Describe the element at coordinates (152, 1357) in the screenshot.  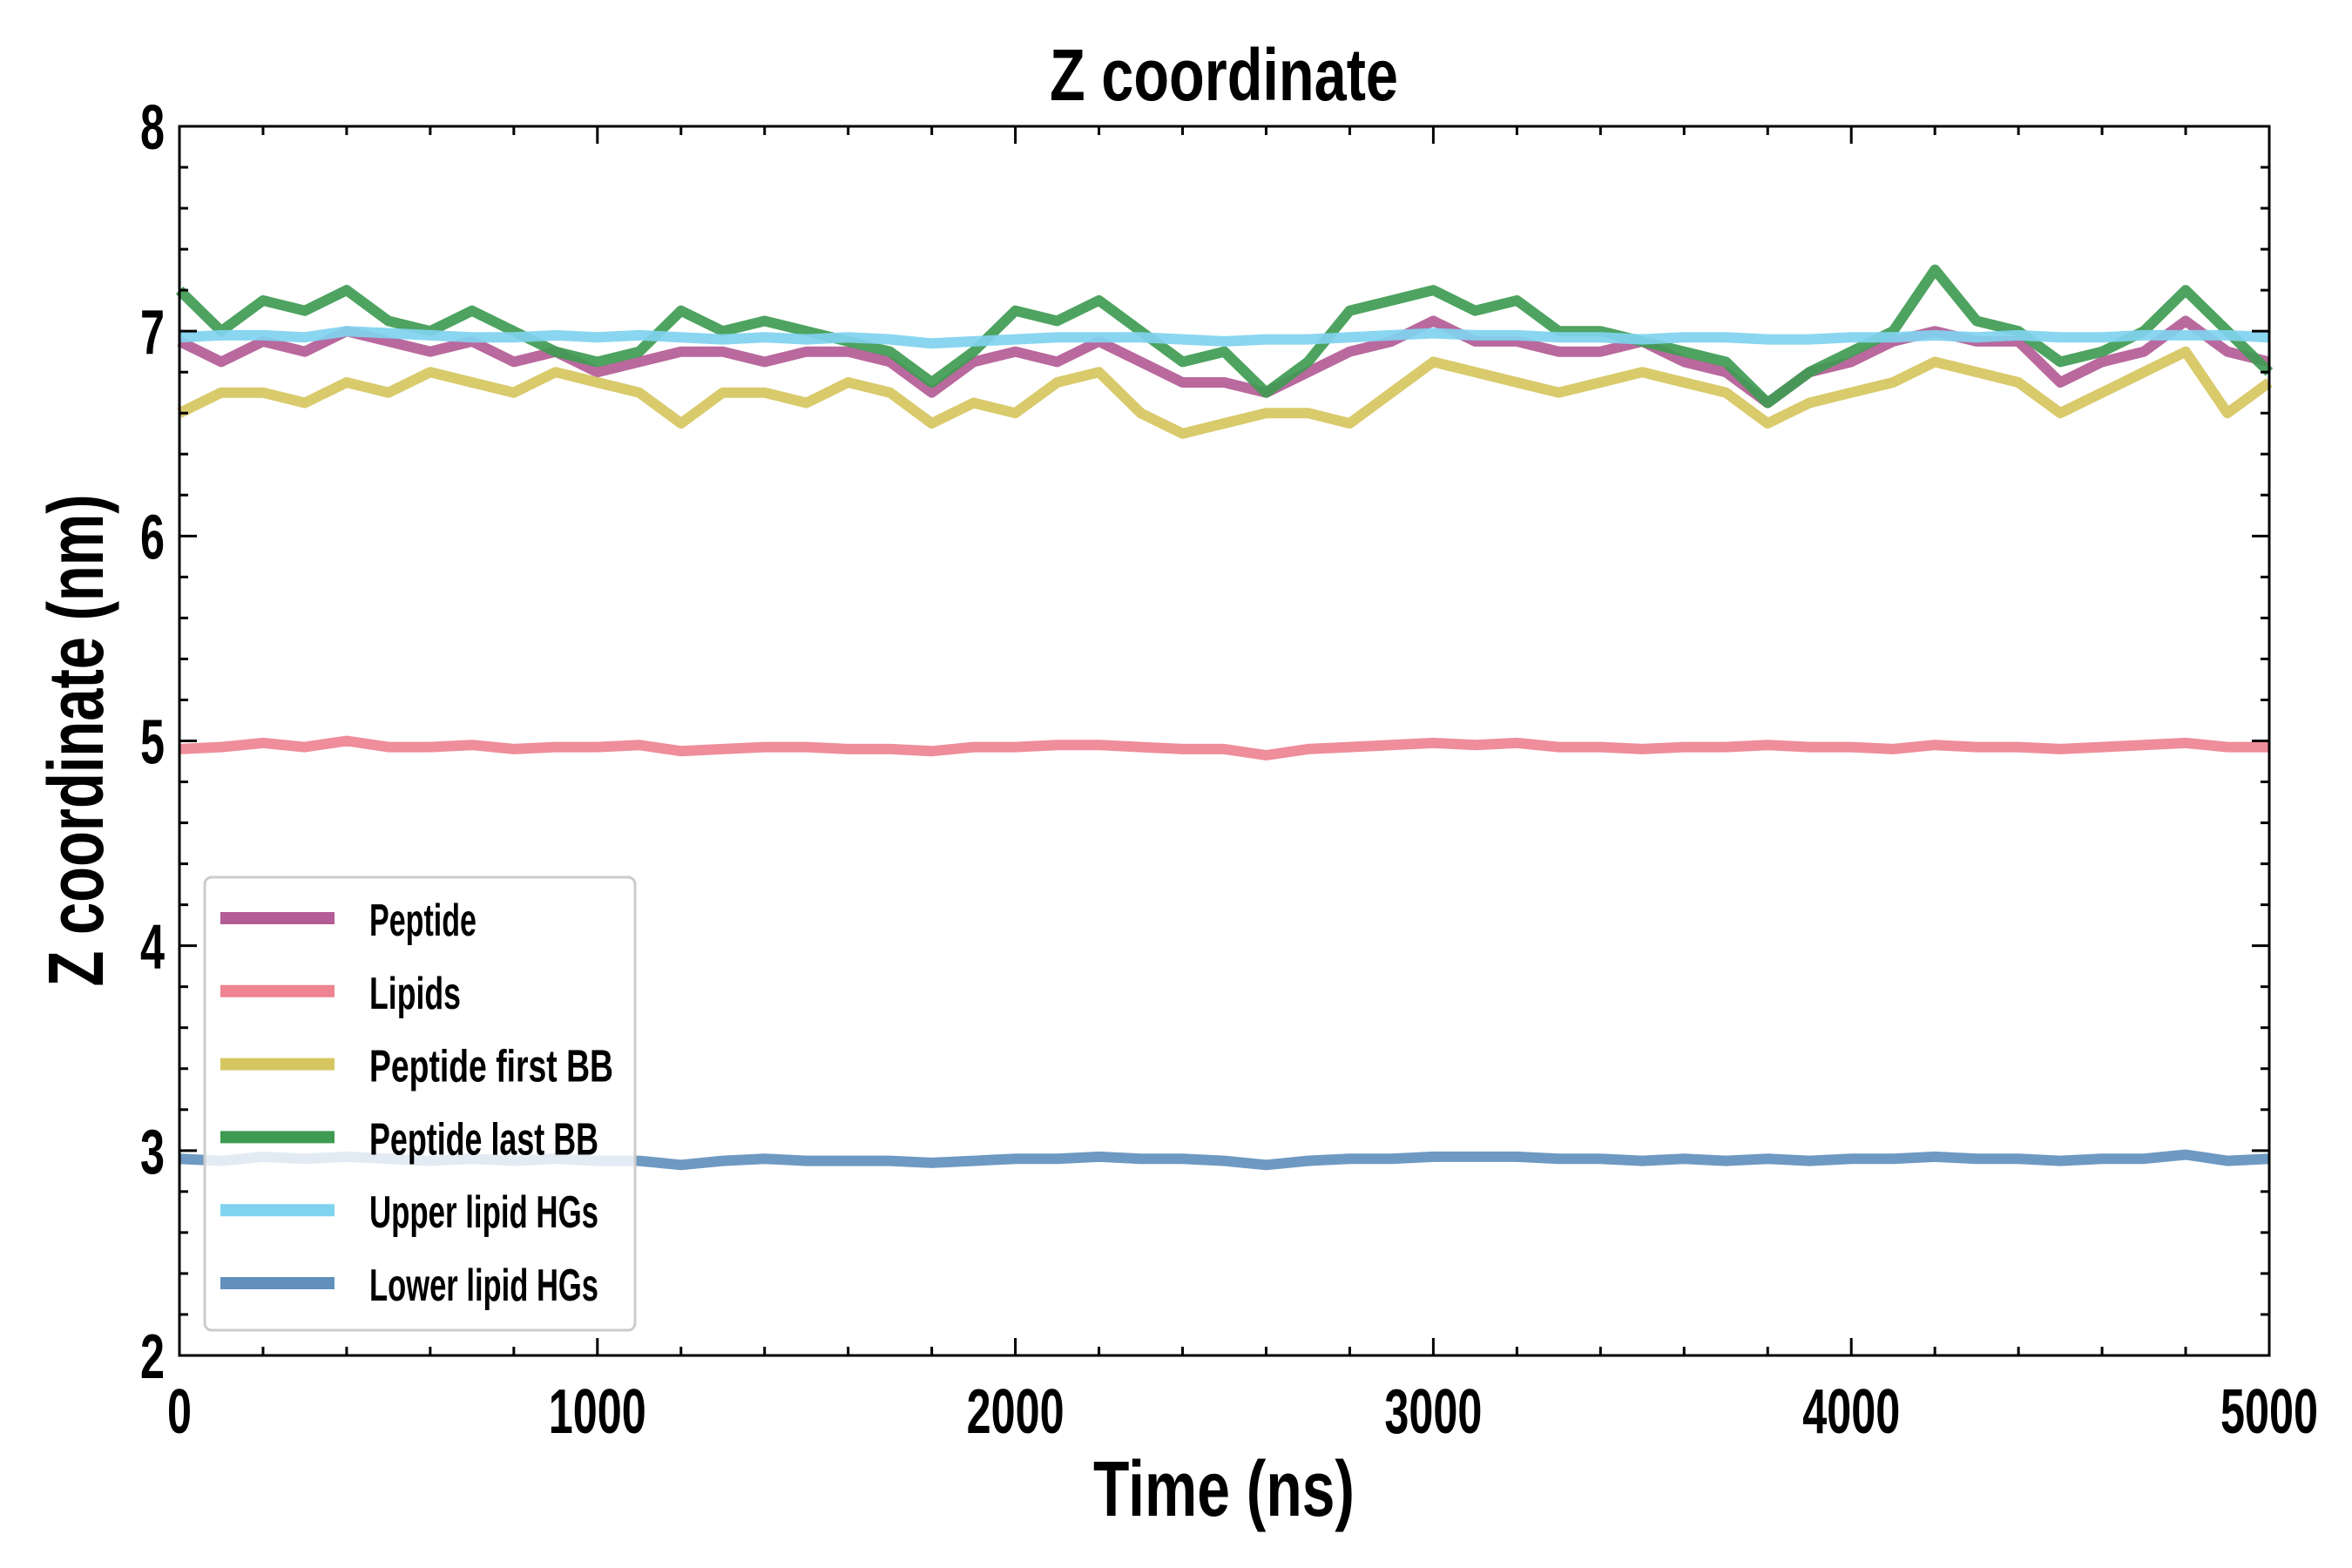
I see `y-tick-label: 2` at that location.